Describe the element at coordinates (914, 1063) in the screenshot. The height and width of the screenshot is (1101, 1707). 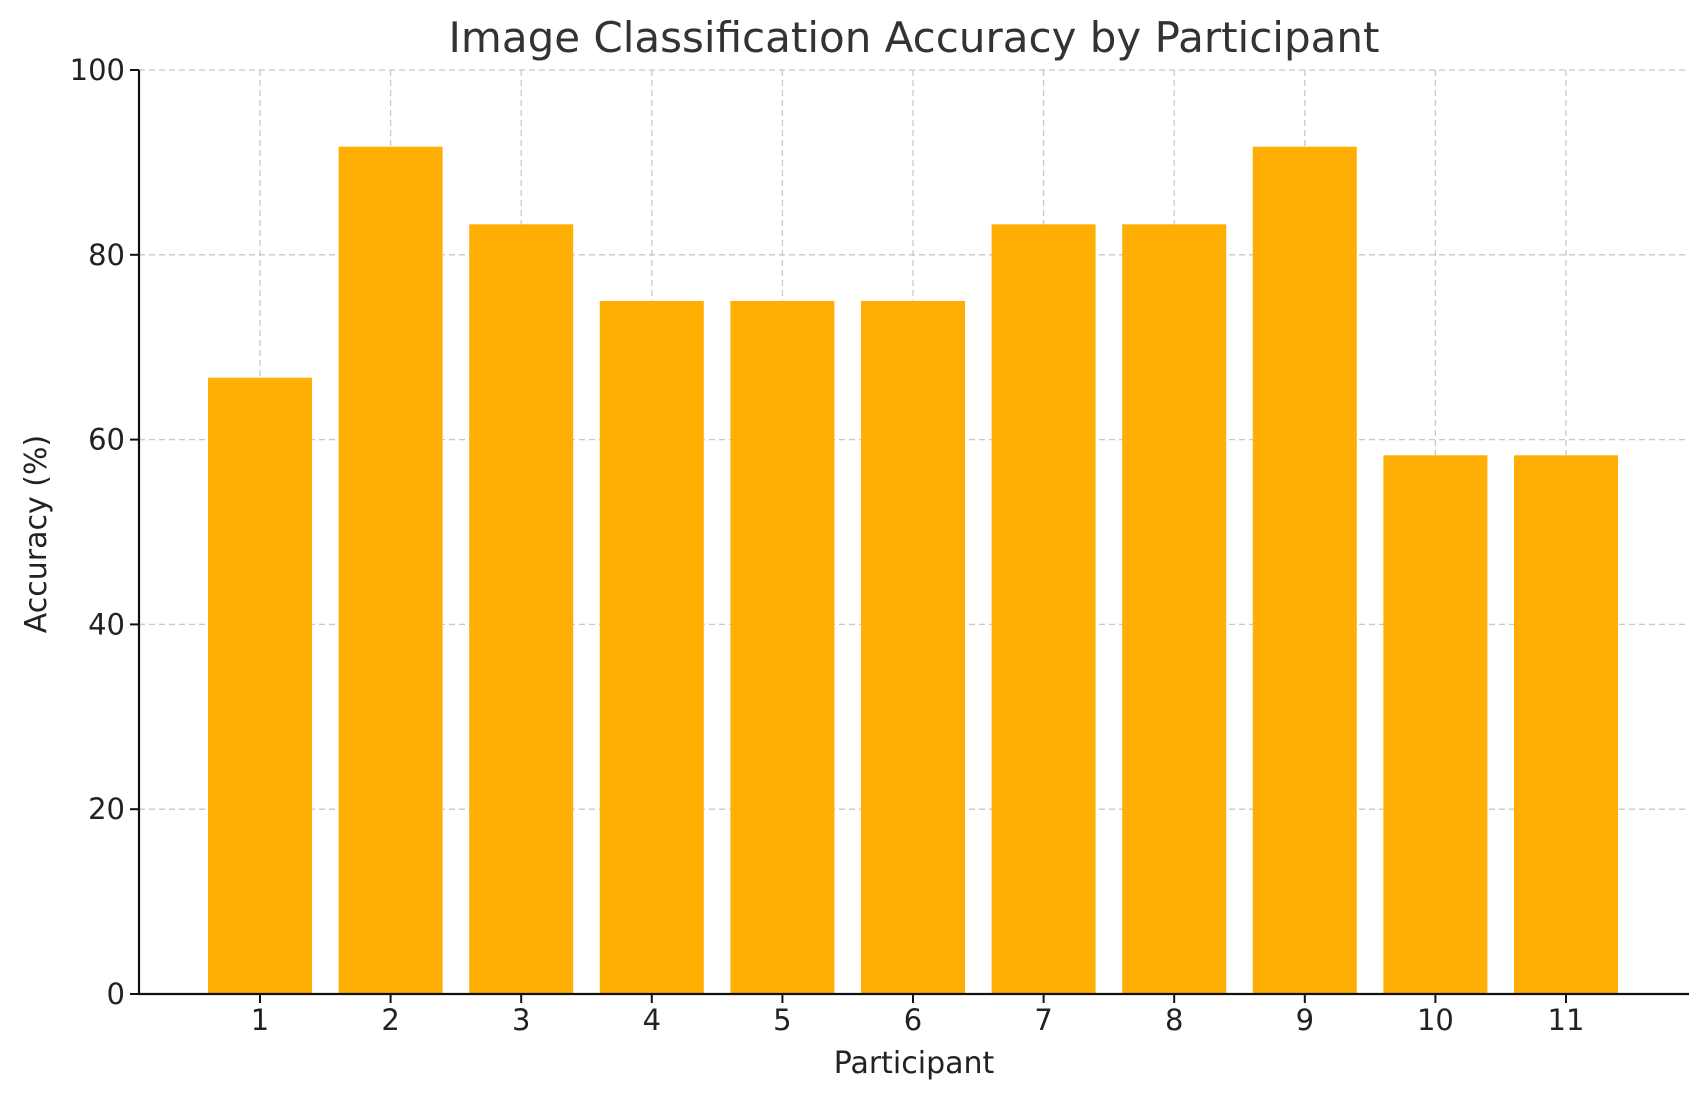
I see `x-axis-label: Participant` at that location.